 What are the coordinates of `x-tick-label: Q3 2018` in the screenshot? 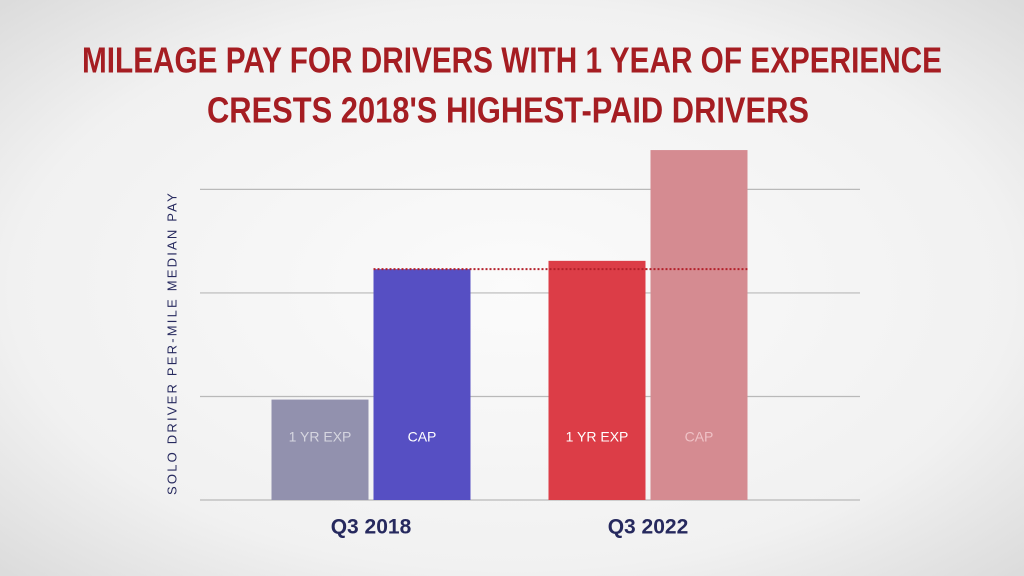 It's located at (371, 527).